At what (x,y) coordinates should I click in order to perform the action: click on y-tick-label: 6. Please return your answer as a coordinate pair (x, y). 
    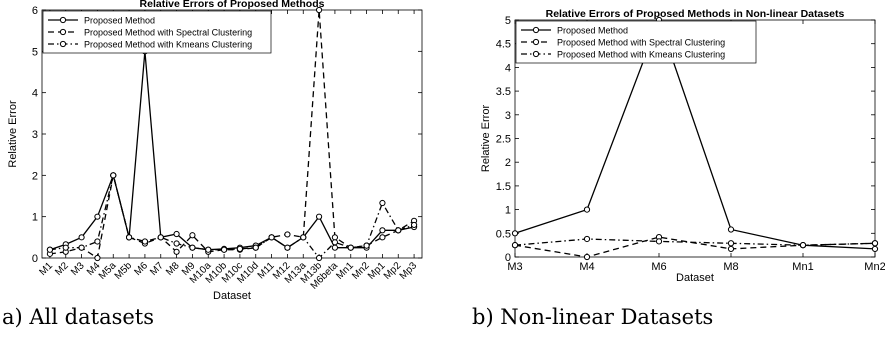
    Looking at the image, I should click on (35, 11).